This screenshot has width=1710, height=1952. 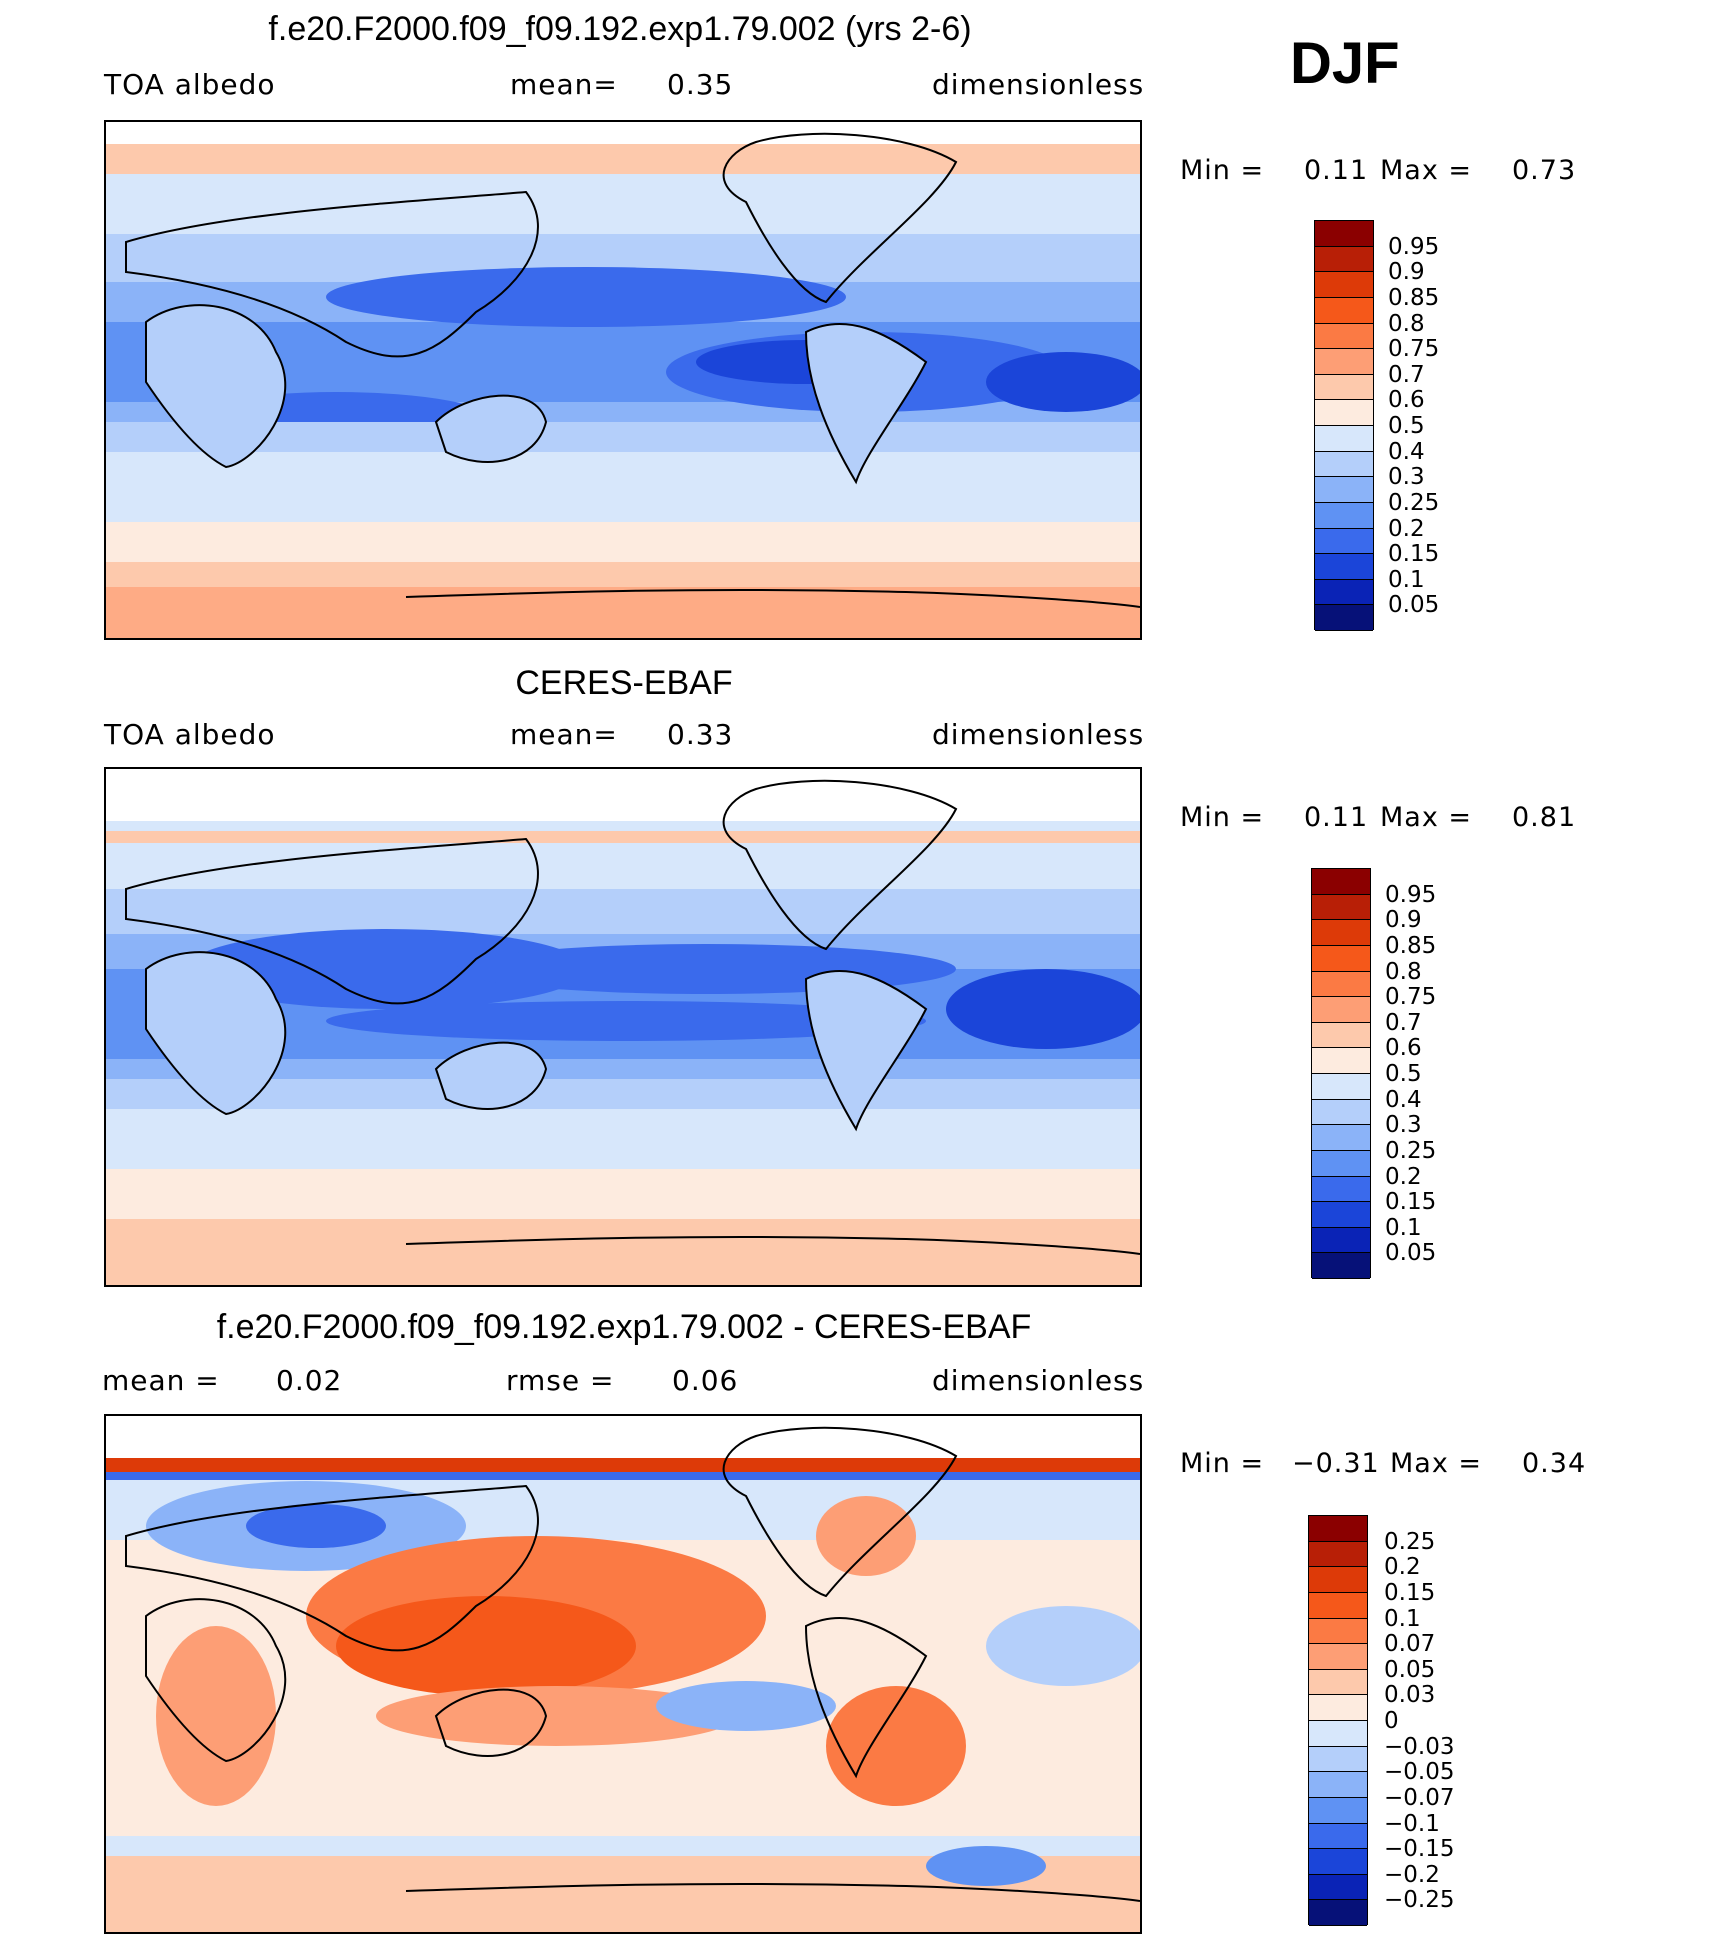 What do you see at coordinates (705, 1380) in the screenshot?
I see `panel-3-rmse-value: 0.06` at bounding box center [705, 1380].